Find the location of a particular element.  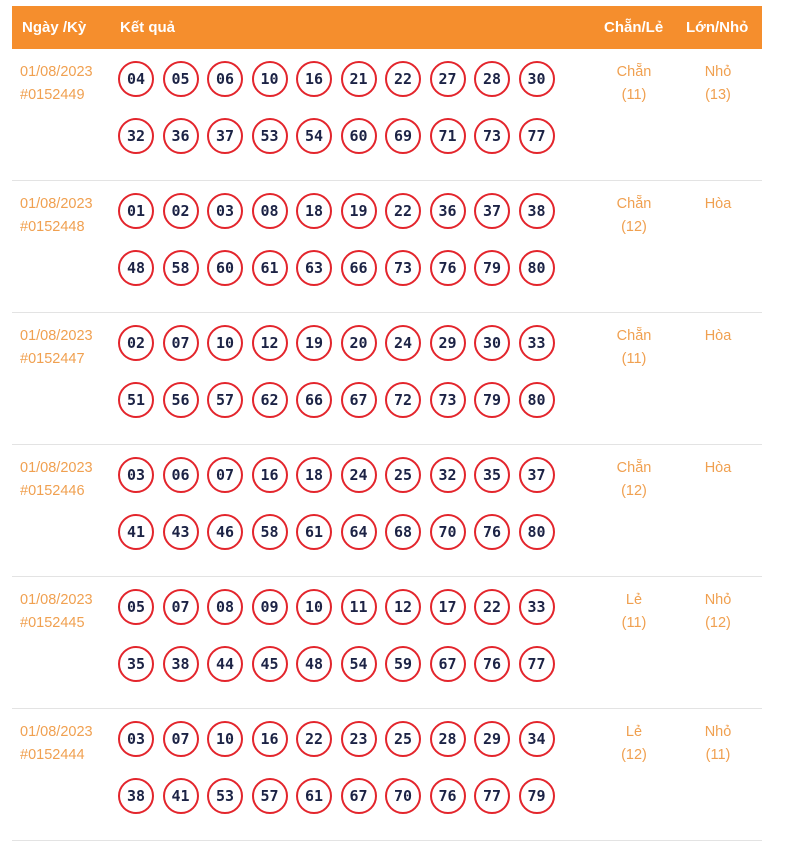

result-ball: 07 is located at coordinates (180, 343).